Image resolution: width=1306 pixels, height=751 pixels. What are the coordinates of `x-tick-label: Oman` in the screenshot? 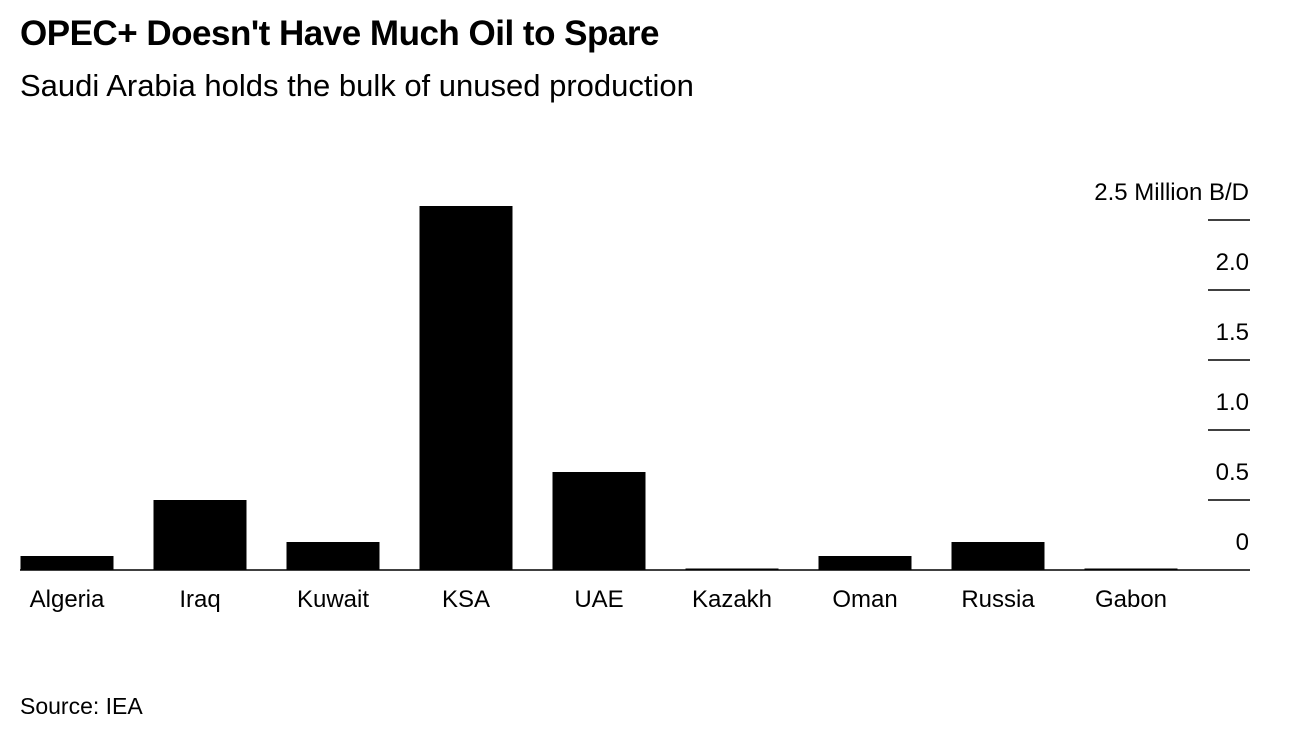 It's located at (864, 599).